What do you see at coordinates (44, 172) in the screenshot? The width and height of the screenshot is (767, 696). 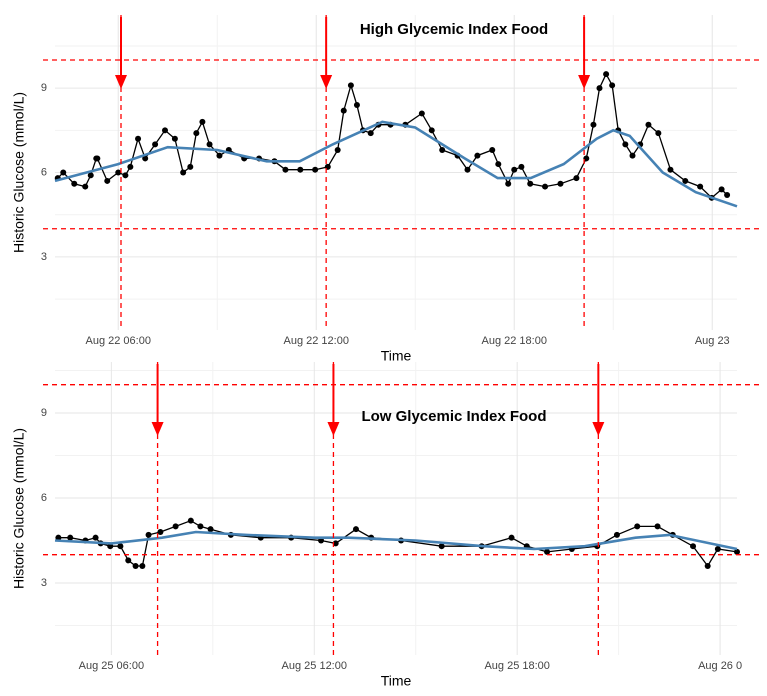 I see `y-tick-label: 6` at bounding box center [44, 172].